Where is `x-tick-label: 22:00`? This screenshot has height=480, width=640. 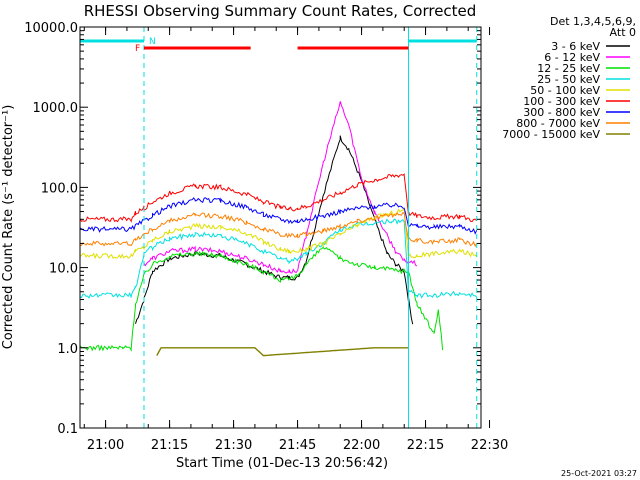 x-tick-label: 22:00 is located at coordinates (361, 445).